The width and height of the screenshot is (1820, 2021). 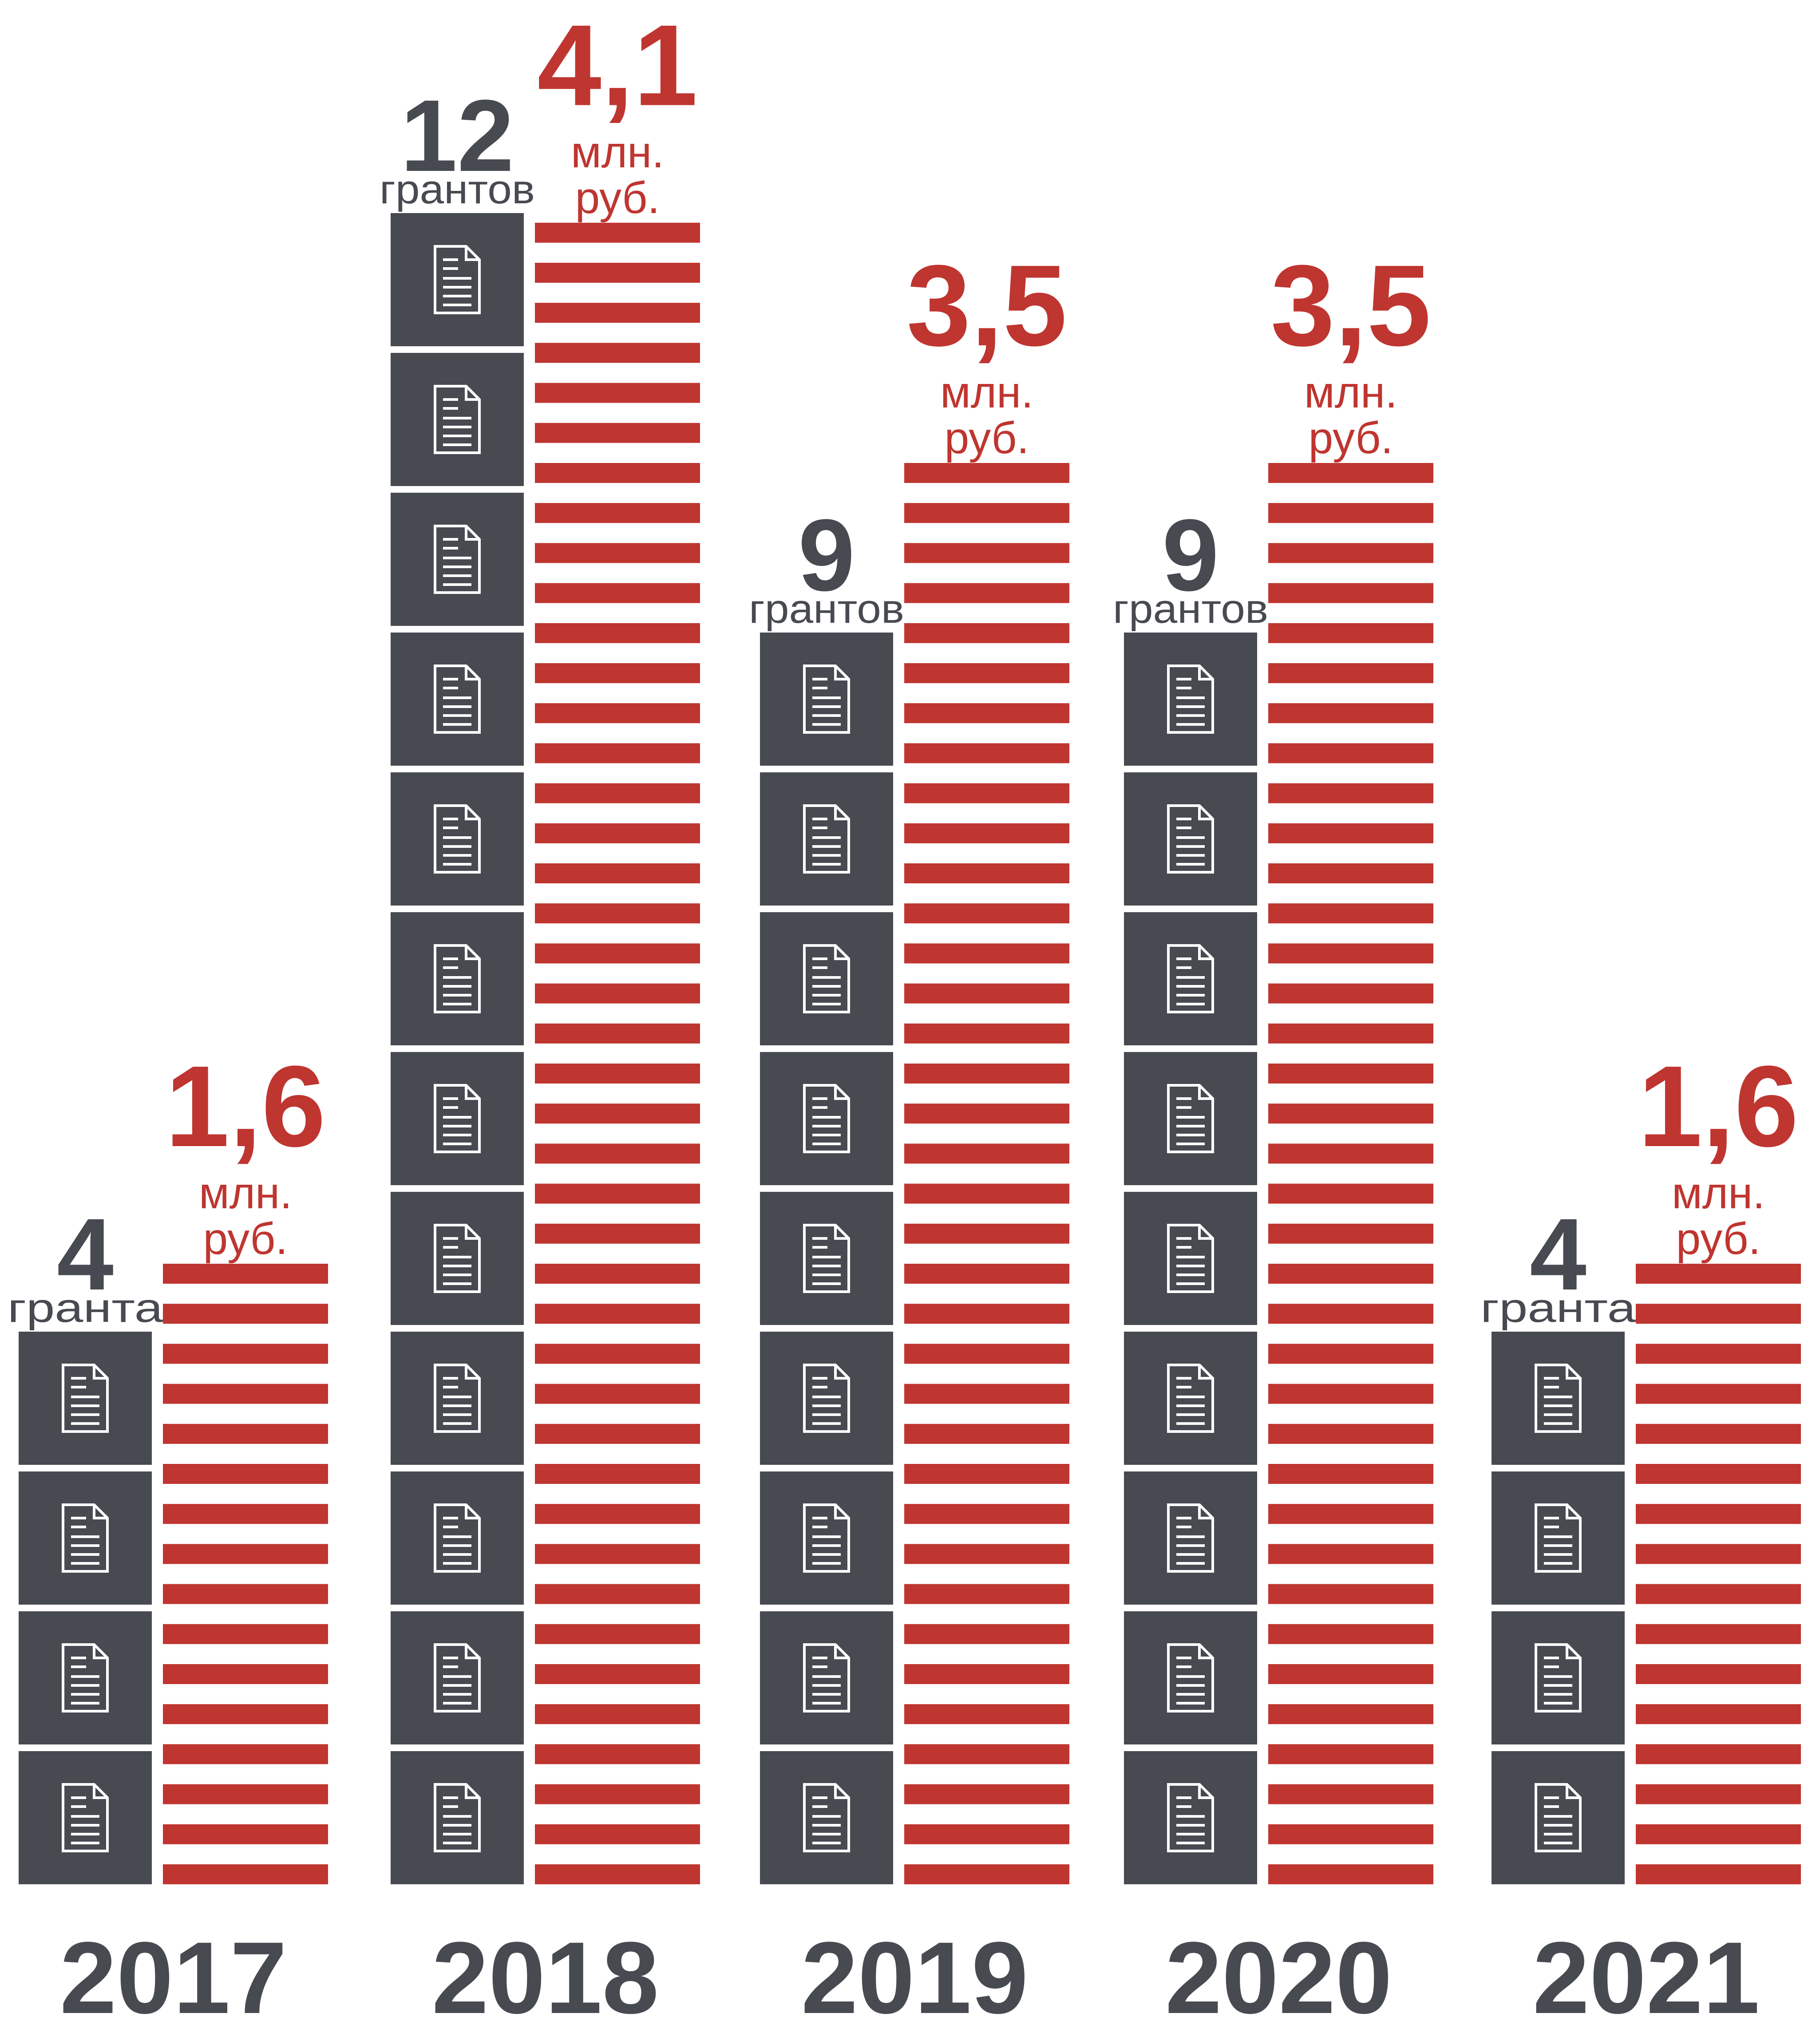 What do you see at coordinates (915, 1971) in the screenshot?
I see `year-label: 2019` at bounding box center [915, 1971].